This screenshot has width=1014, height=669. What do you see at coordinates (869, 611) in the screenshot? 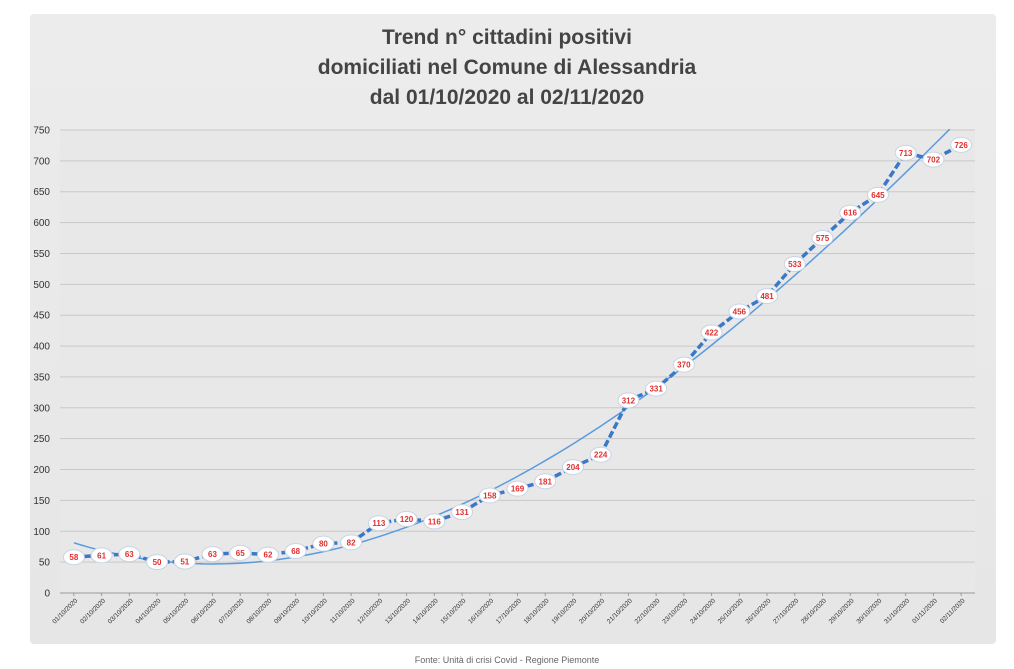
I see `x-tick-label: 30/10/2020` at bounding box center [869, 611].